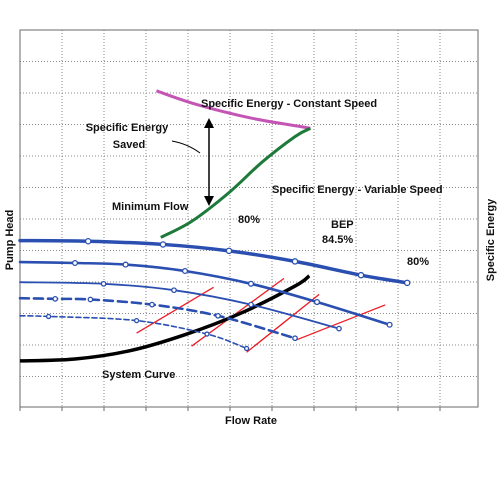  Describe the element at coordinates (127, 128) in the screenshot. I see `energy-saved-label: Specific Energy` at that location.